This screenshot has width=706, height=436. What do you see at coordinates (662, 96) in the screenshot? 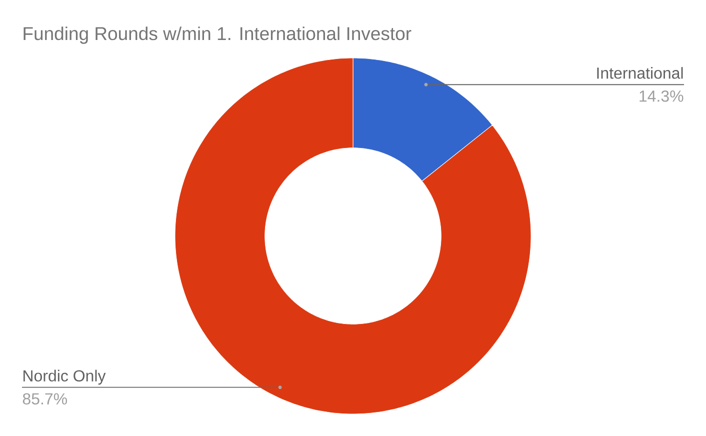
I see `data-label: 14.3%` at bounding box center [662, 96].